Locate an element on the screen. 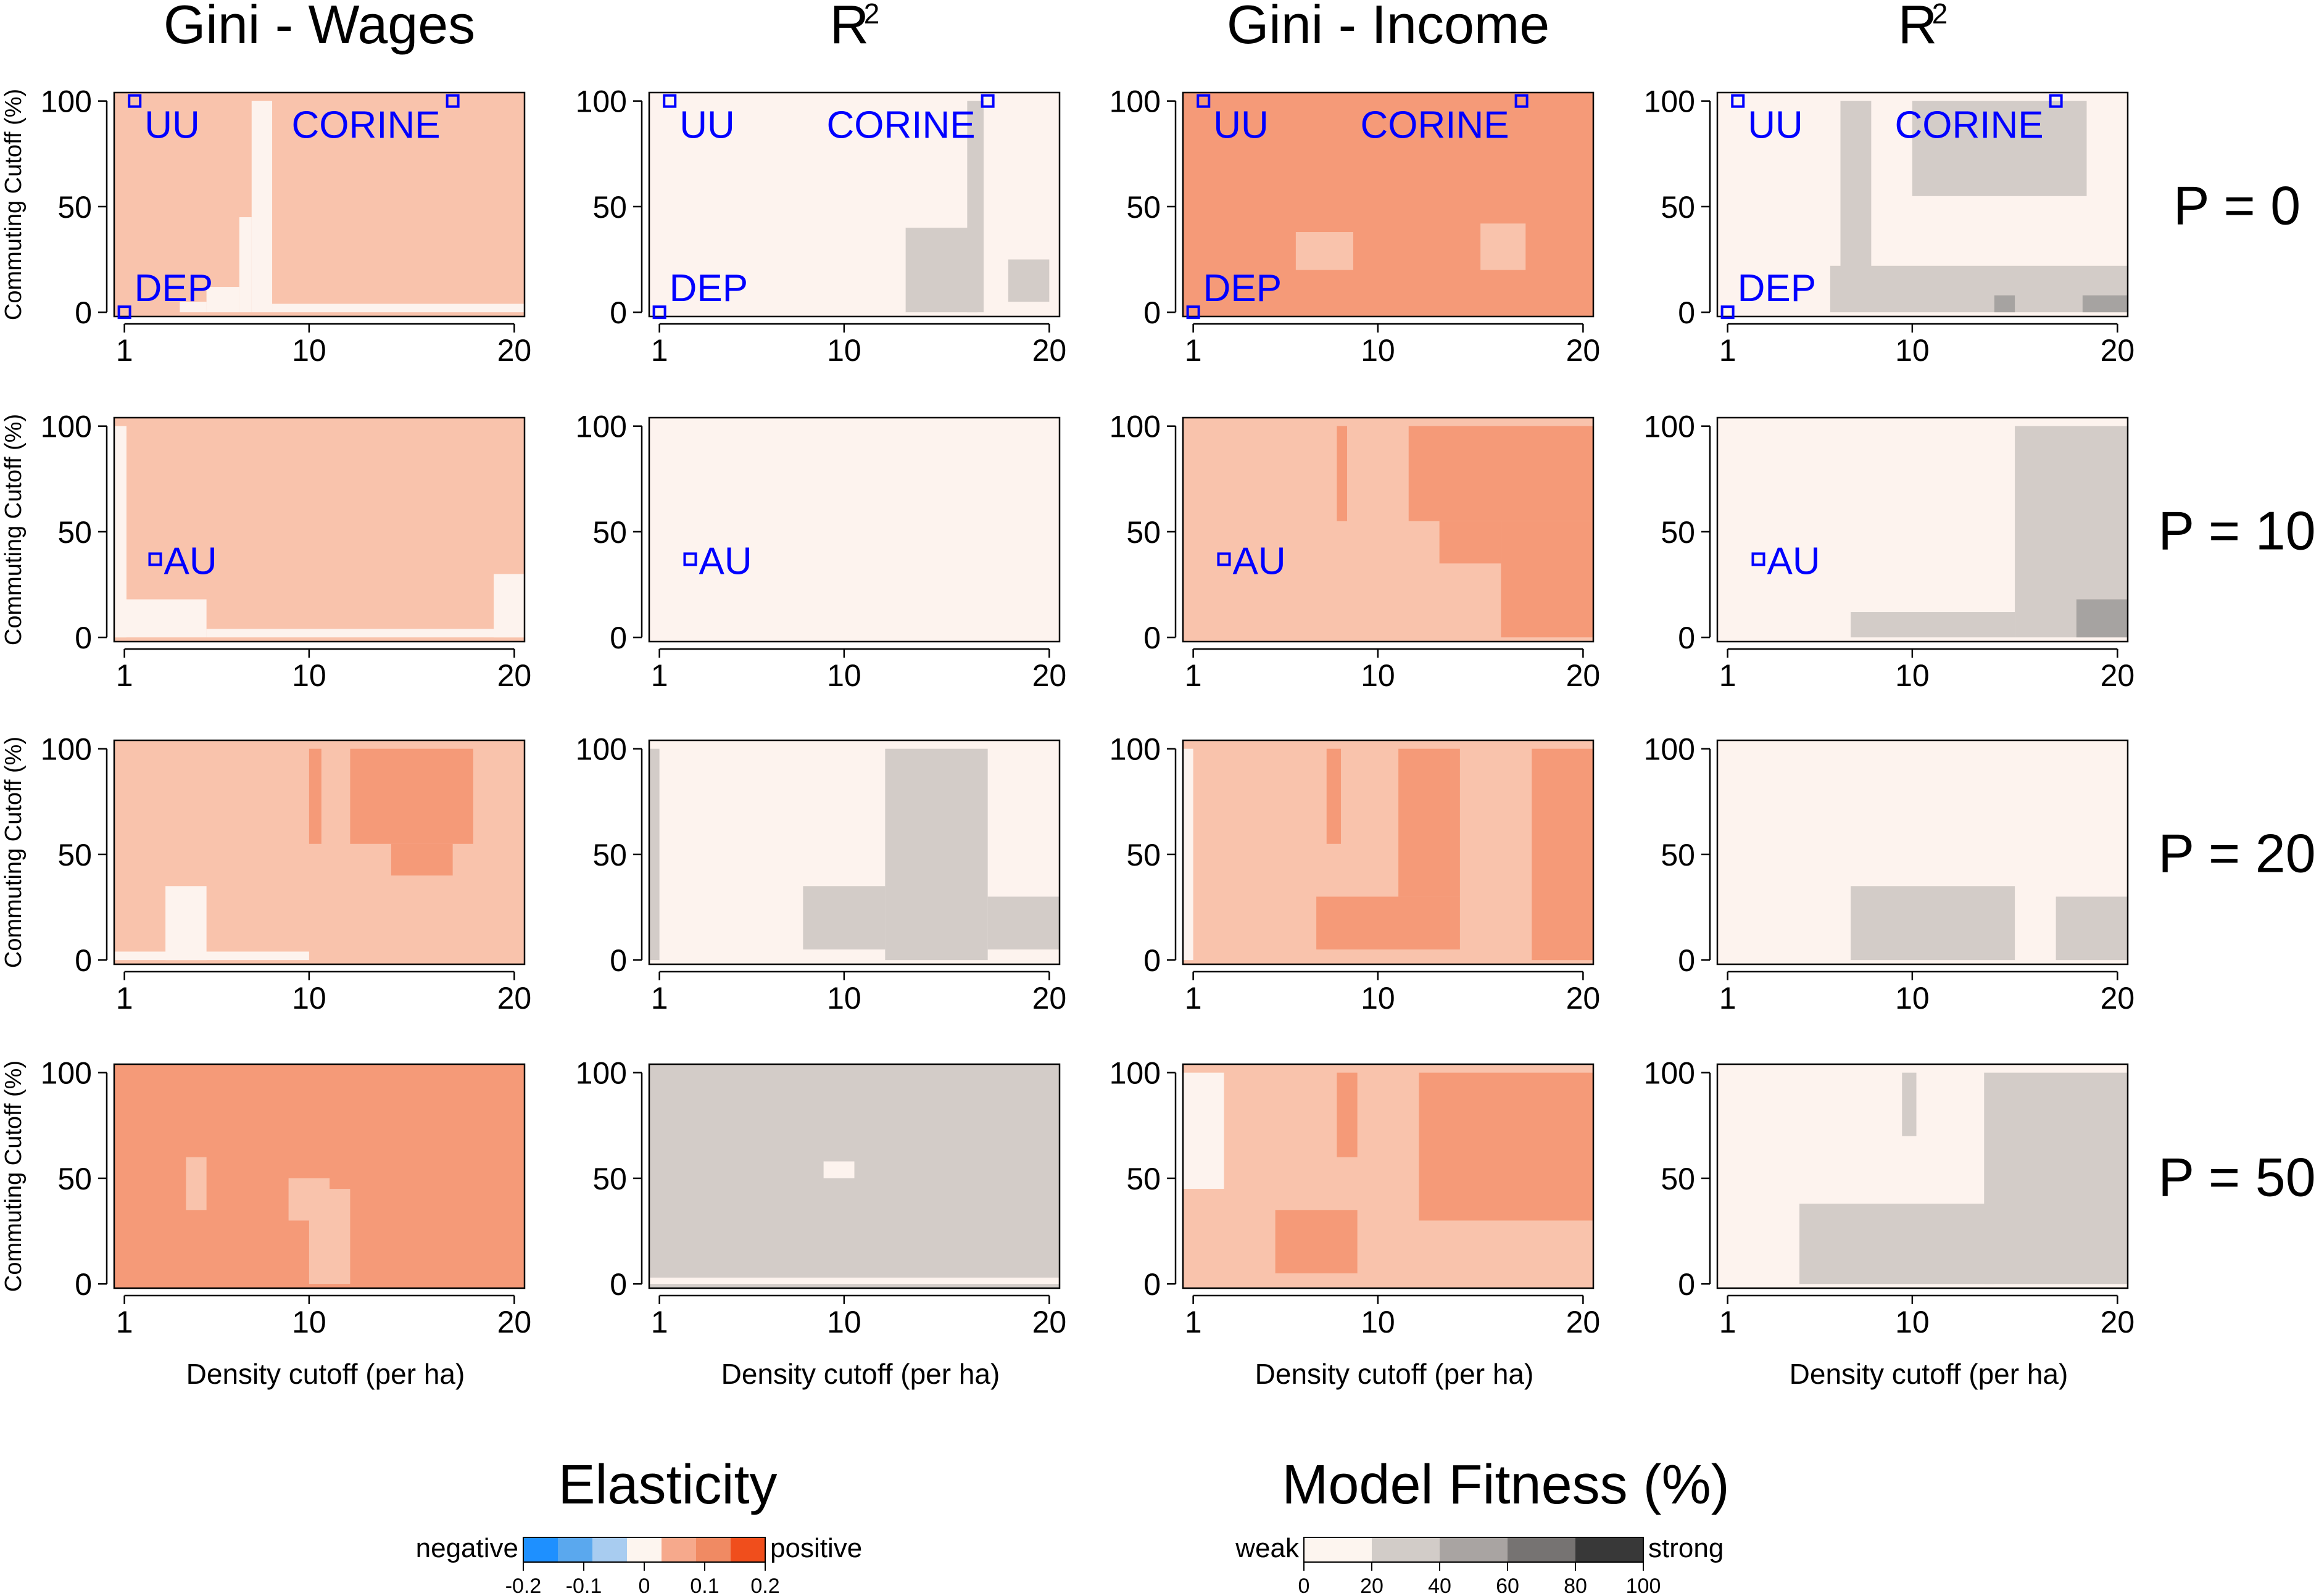  panel-r0-c1: 1 10 20 0 50 100 UU CORINE DEP is located at coordinates (821, 226).